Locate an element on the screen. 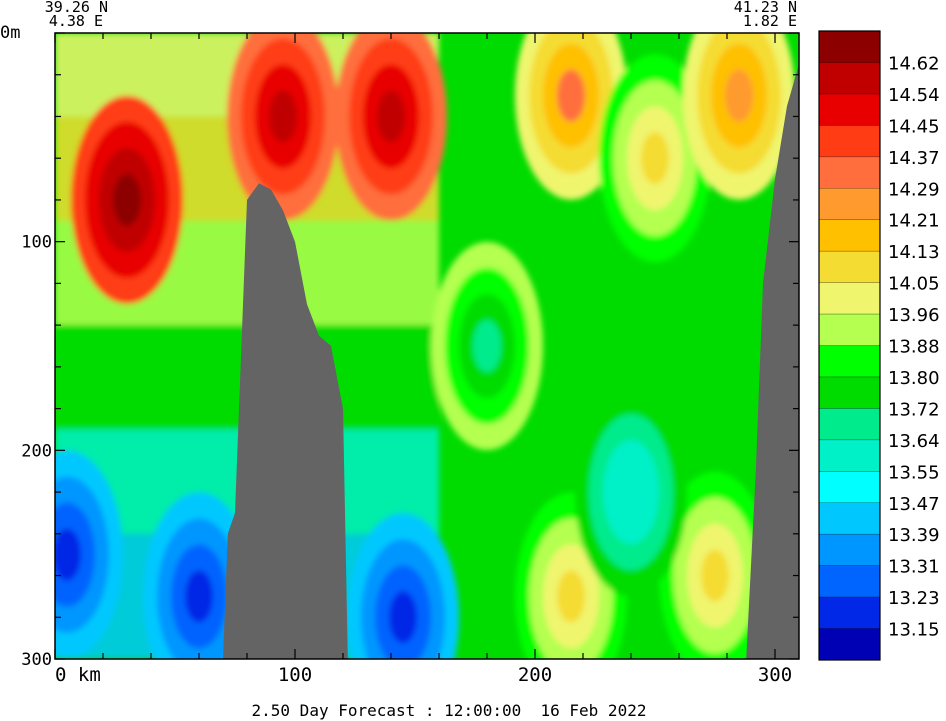  colorbar-label: 13.31 is located at coordinates (914, 567).